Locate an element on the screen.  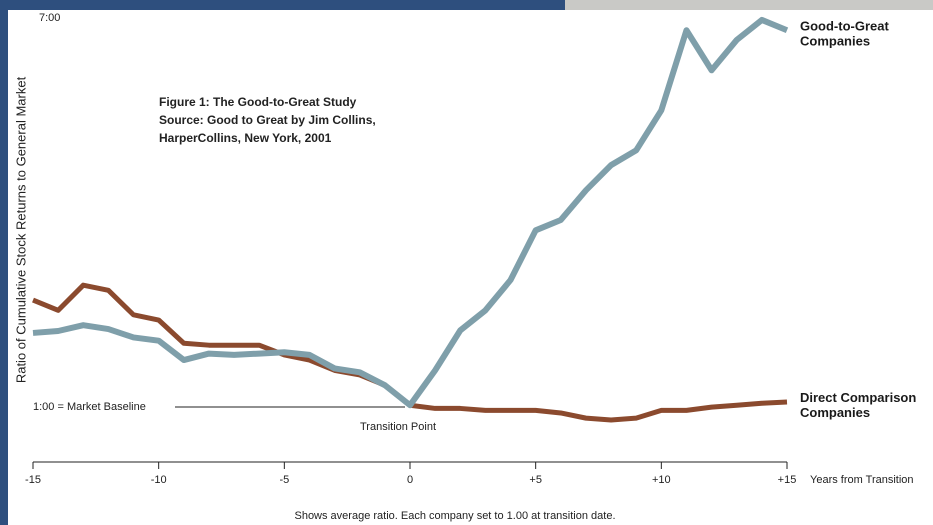
x-tick-label: -5 is located at coordinates (284, 480).